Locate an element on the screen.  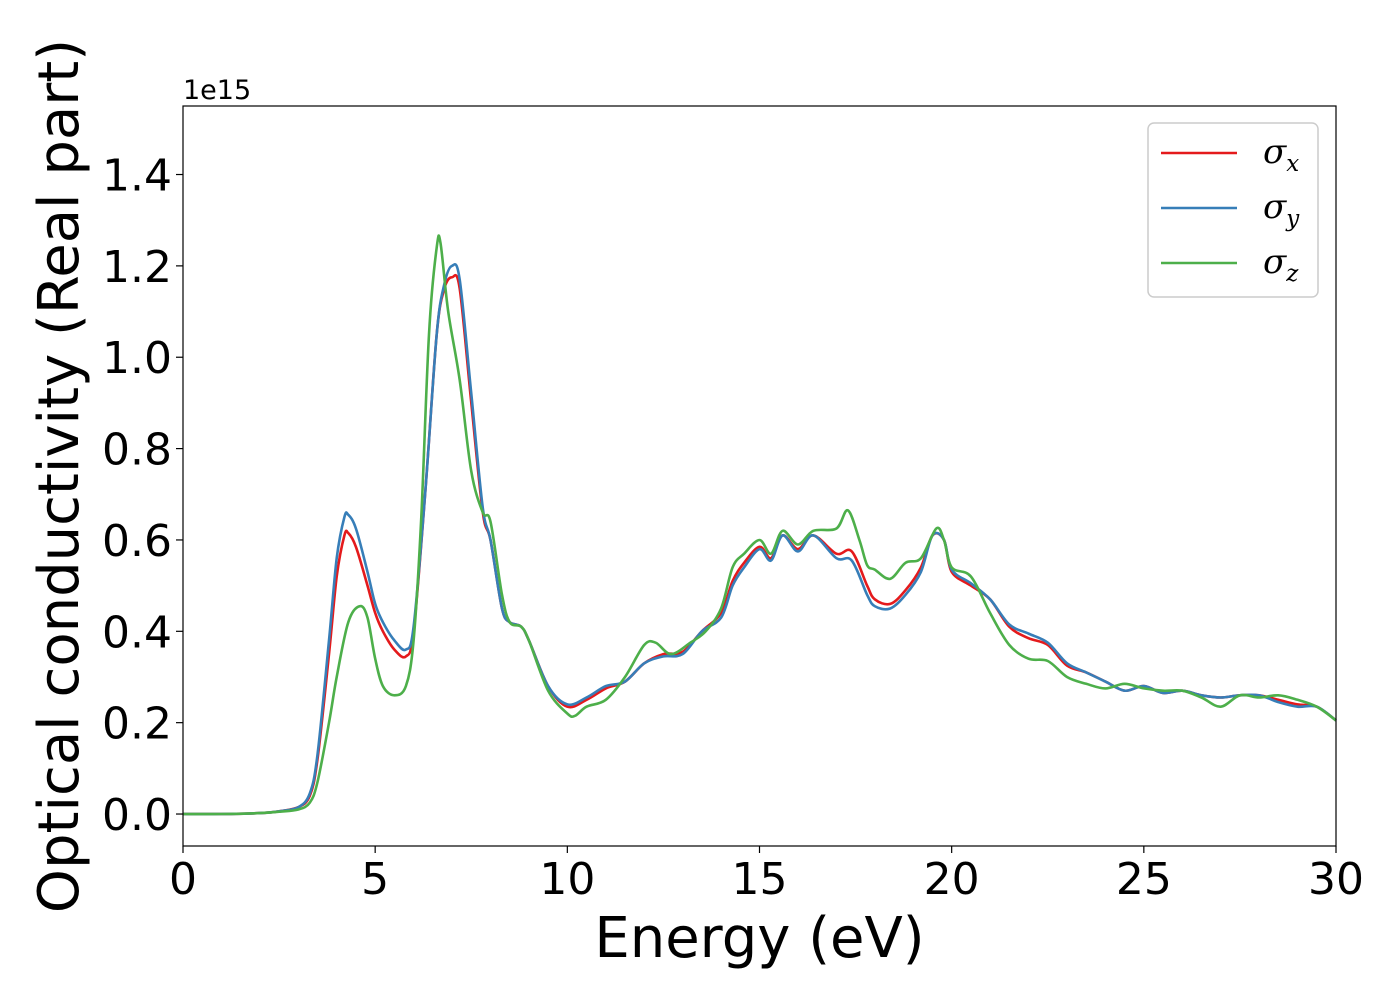
y-offset-label: 1e15 is located at coordinates (217, 90).